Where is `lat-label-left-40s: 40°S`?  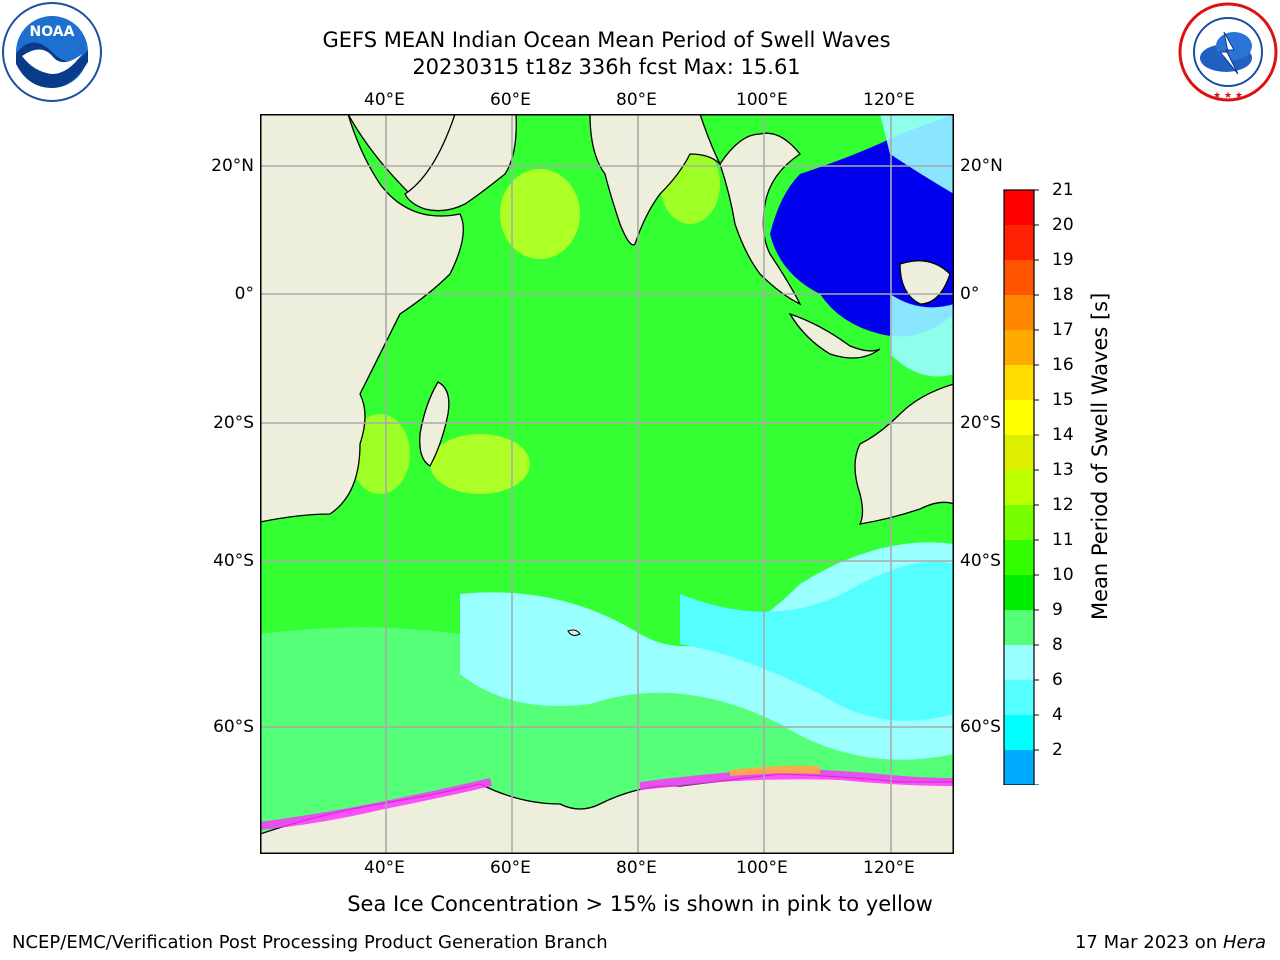
lat-label-left-40s: 40°S is located at coordinates (233, 561).